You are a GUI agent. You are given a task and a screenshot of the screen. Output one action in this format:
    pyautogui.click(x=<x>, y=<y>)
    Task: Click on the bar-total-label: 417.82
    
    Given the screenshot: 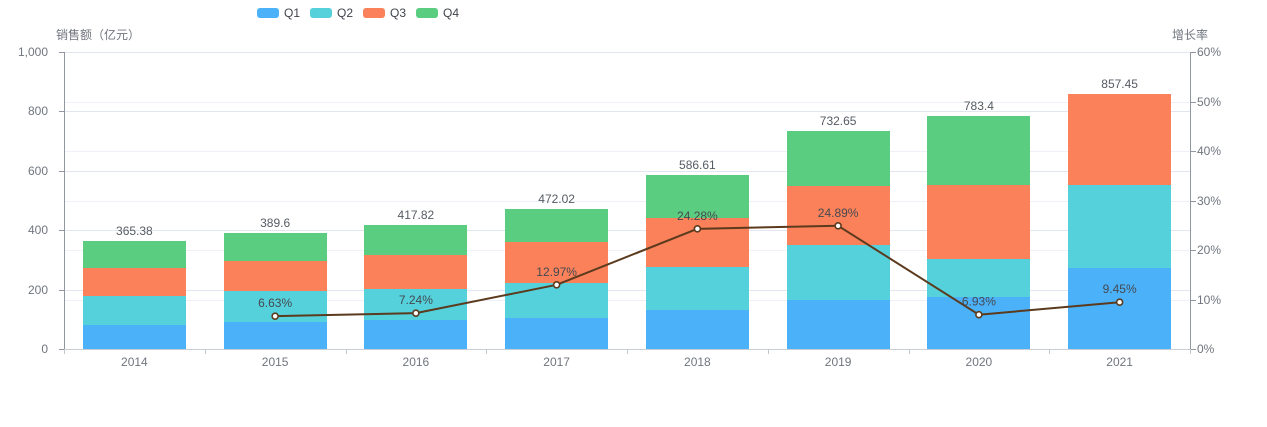 What is the action you would take?
    pyautogui.click(x=416, y=214)
    